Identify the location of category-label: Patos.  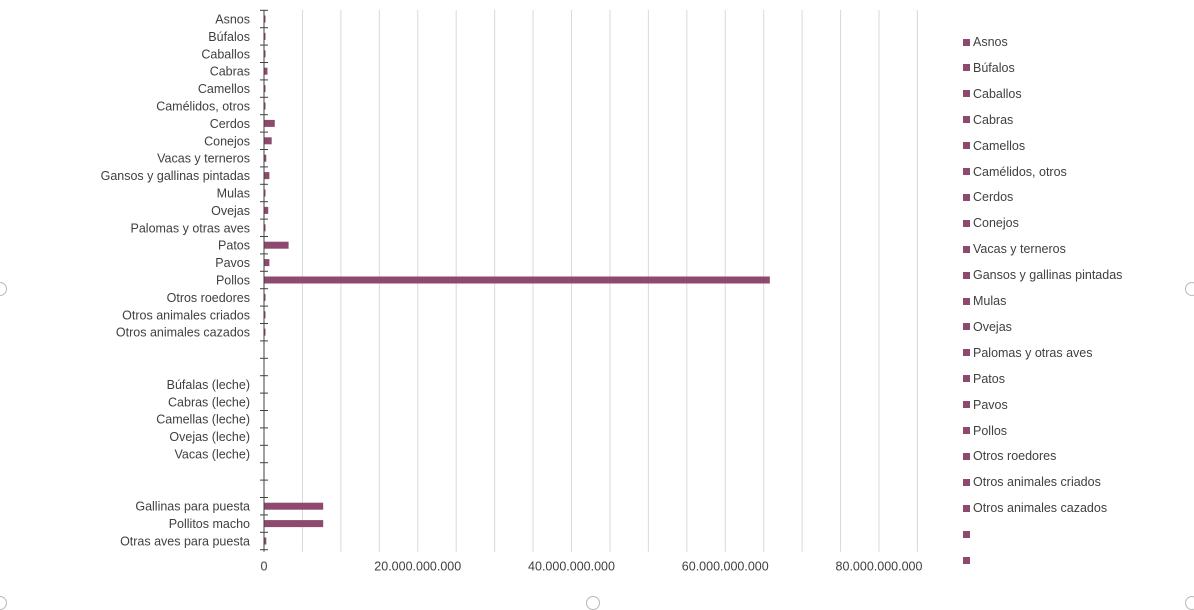
(234, 246).